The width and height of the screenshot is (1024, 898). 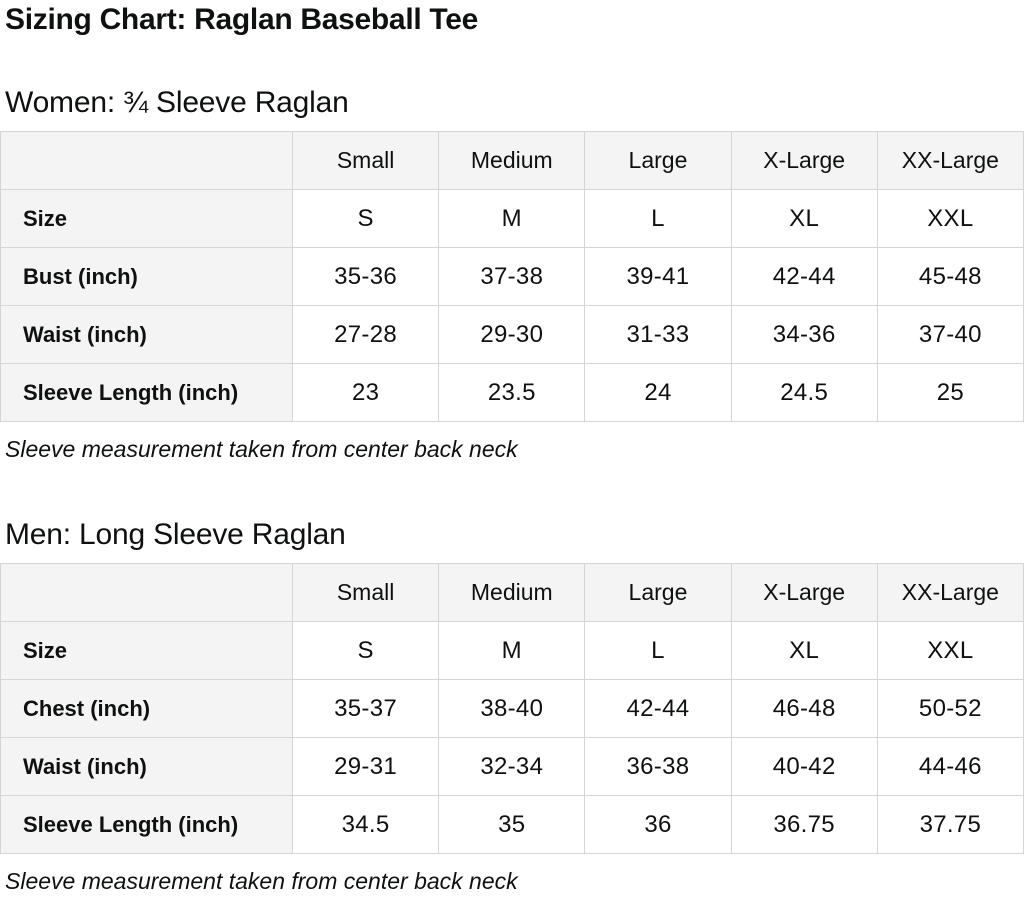 What do you see at coordinates (177, 102) in the screenshot?
I see `women-section-heading: Women: ¾ Sleeve Raglan` at bounding box center [177, 102].